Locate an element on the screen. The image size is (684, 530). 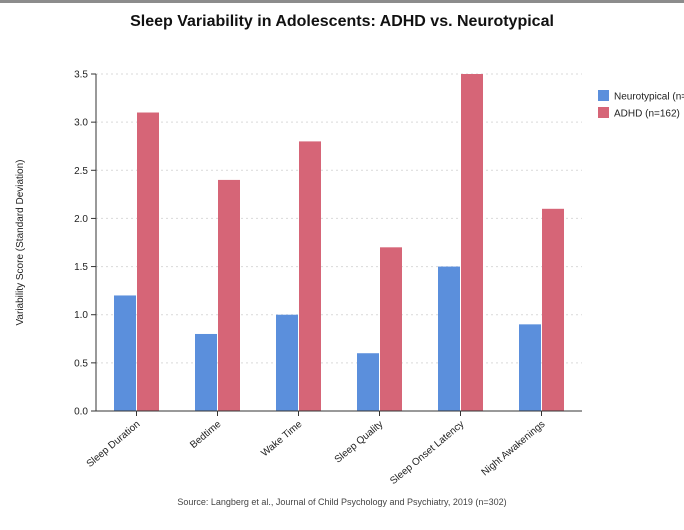
x-tick-label: Sleep Duration is located at coordinates (114, 444).